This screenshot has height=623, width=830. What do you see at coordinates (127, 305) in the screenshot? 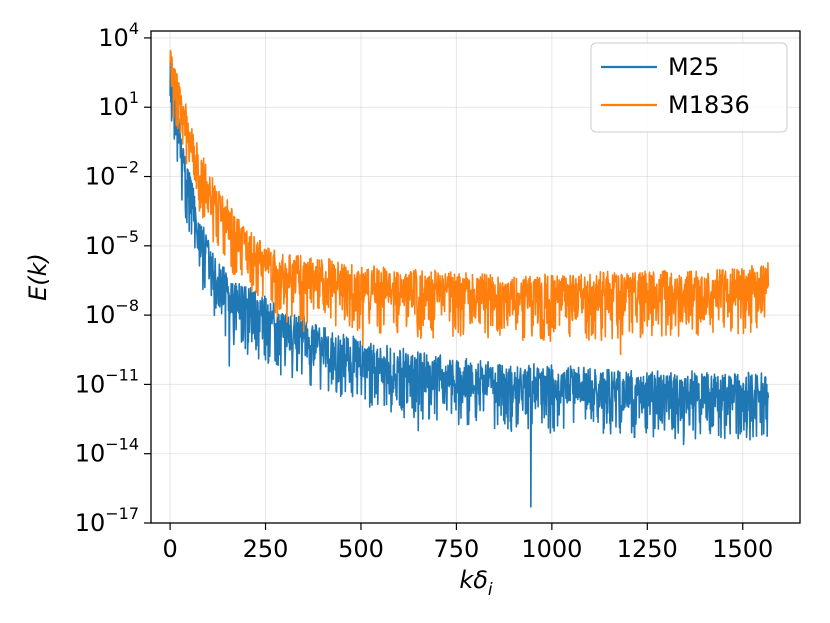
I see `y-tick-exponent: −8` at bounding box center [127, 305].